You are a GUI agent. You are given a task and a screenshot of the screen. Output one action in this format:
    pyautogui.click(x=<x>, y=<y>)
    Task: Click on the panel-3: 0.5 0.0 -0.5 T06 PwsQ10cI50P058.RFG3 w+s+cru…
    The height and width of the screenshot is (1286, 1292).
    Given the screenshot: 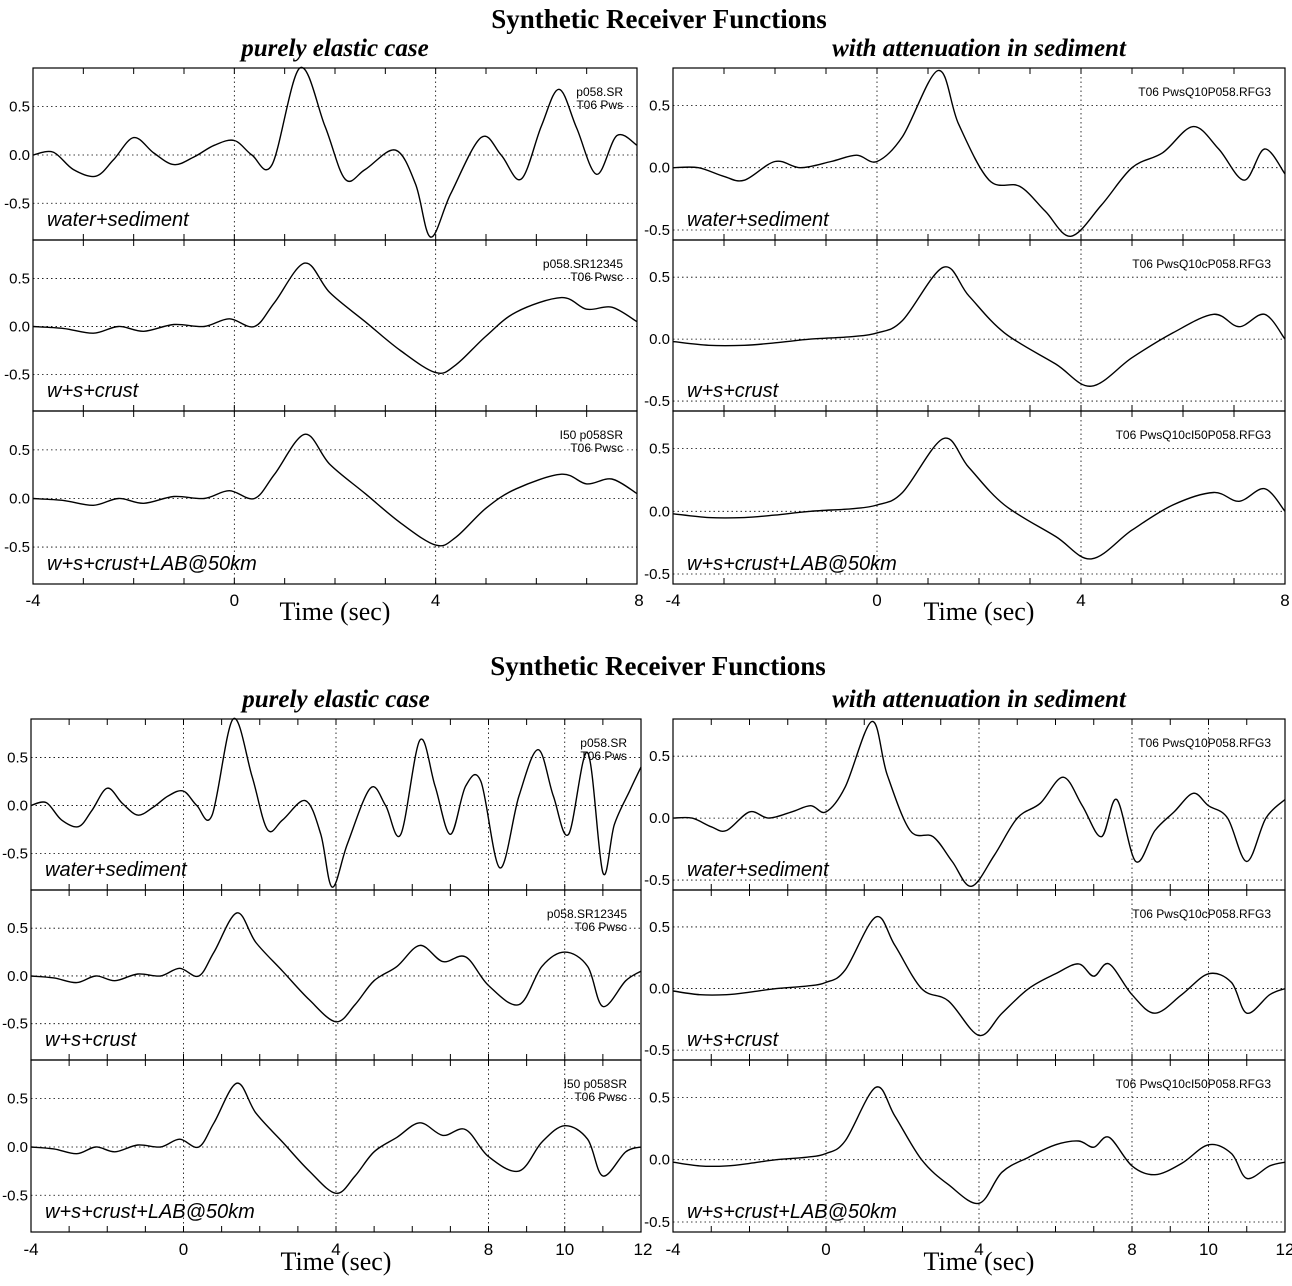 What is the action you would take?
    pyautogui.click(x=965, y=1146)
    